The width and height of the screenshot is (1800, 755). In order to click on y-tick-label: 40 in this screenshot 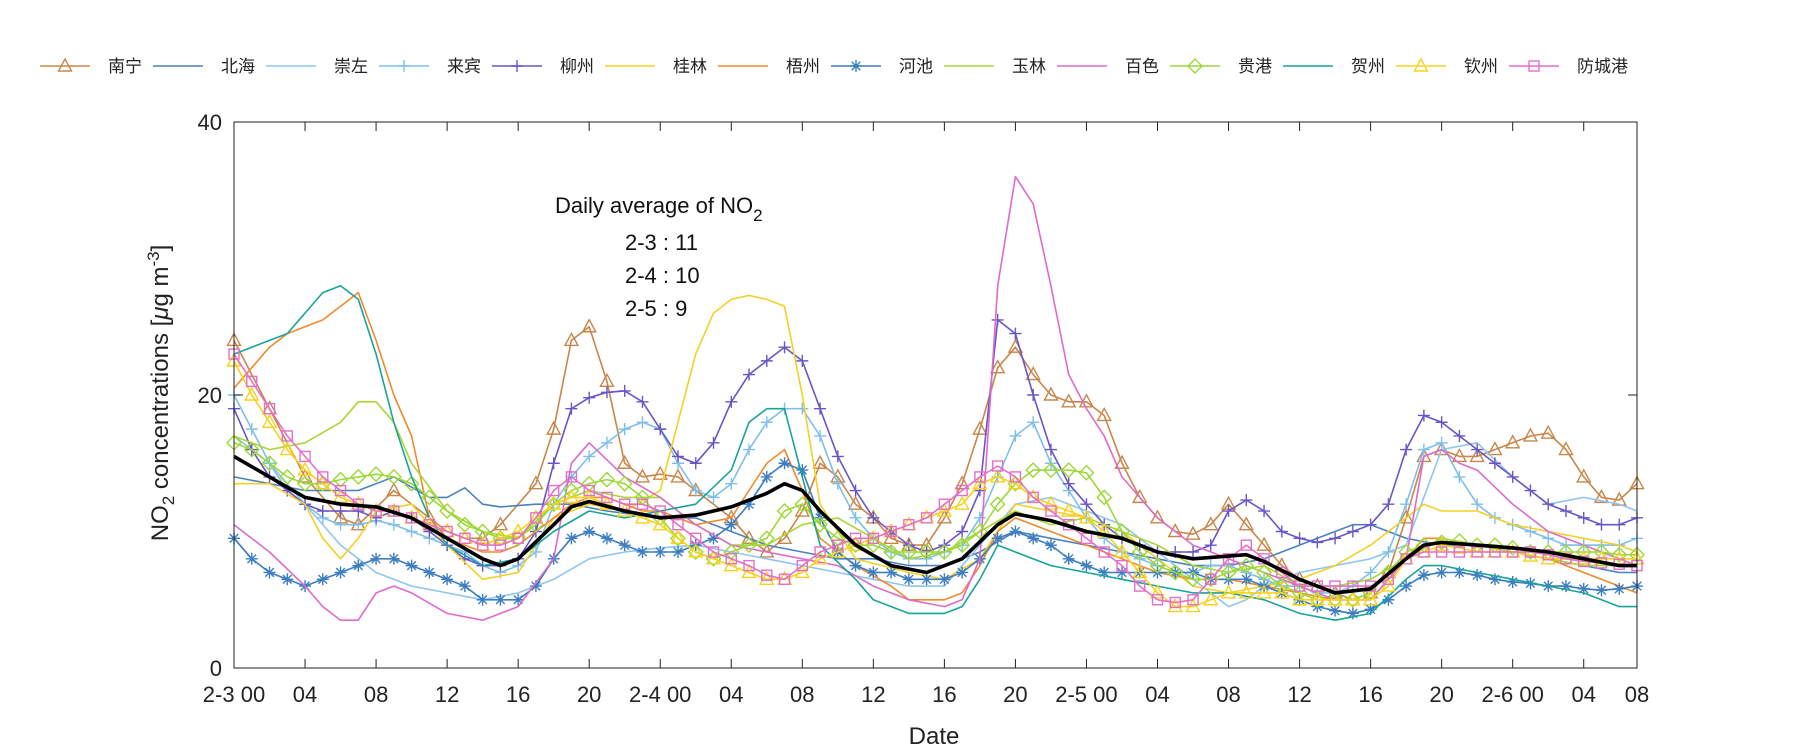, I will do `click(210, 122)`.